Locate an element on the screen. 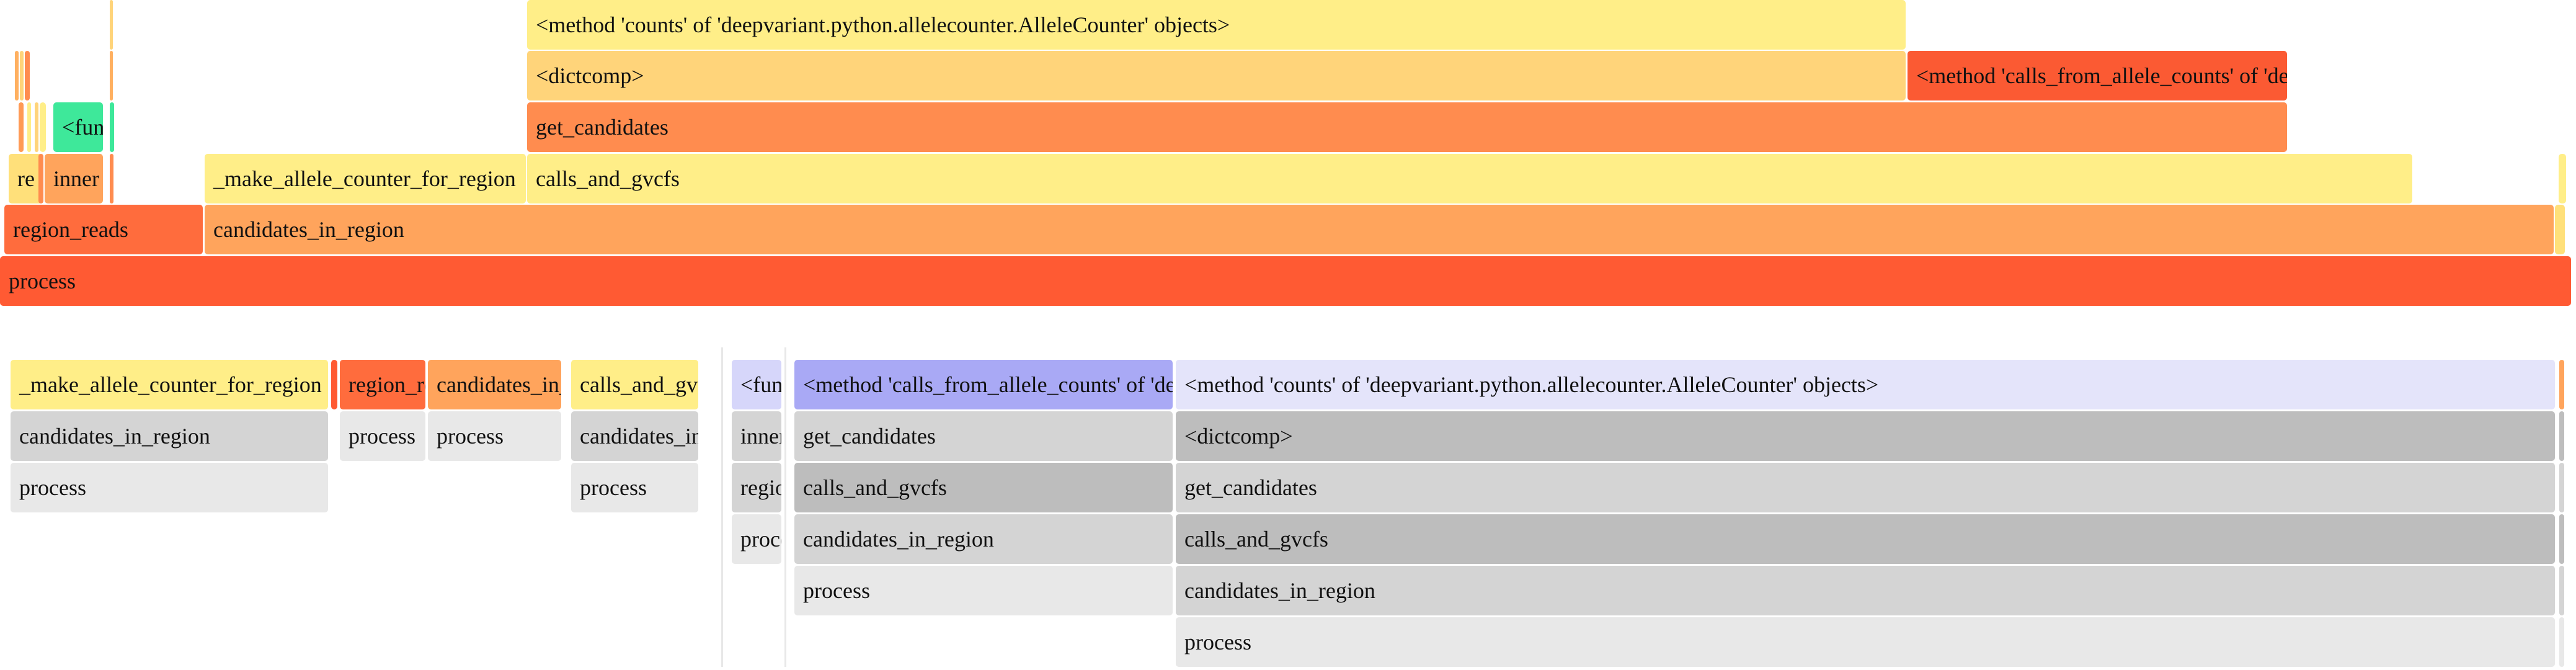 This screenshot has height=670, width=2576. icicle-get-candidates-1: get_candidates is located at coordinates (983, 436).